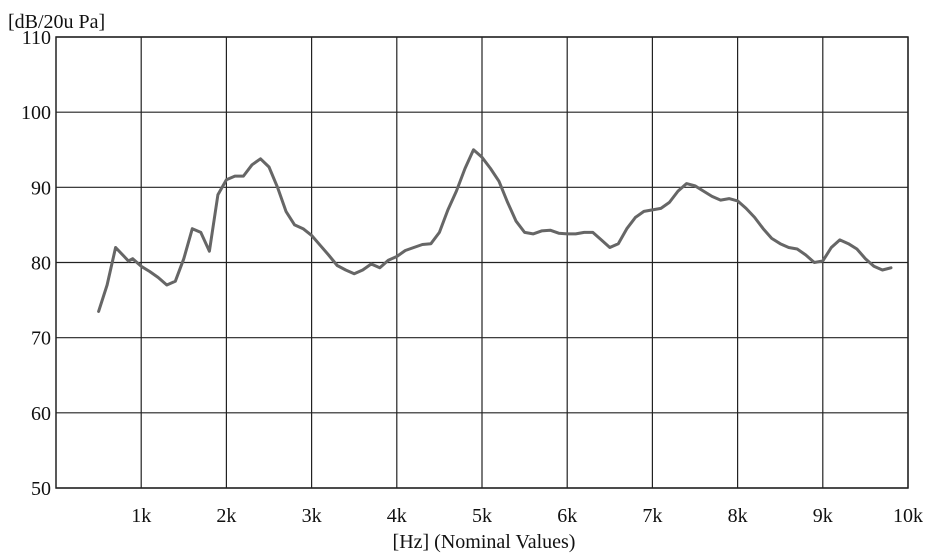 The image size is (928, 557). What do you see at coordinates (652, 516) in the screenshot?
I see `x-tick-label: 7k` at bounding box center [652, 516].